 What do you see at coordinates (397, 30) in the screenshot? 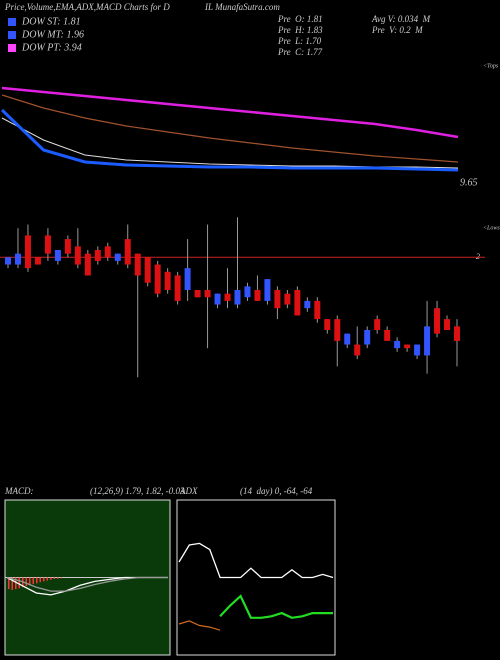
I see `stat: Pre V: 0.2 M` at bounding box center [397, 30].